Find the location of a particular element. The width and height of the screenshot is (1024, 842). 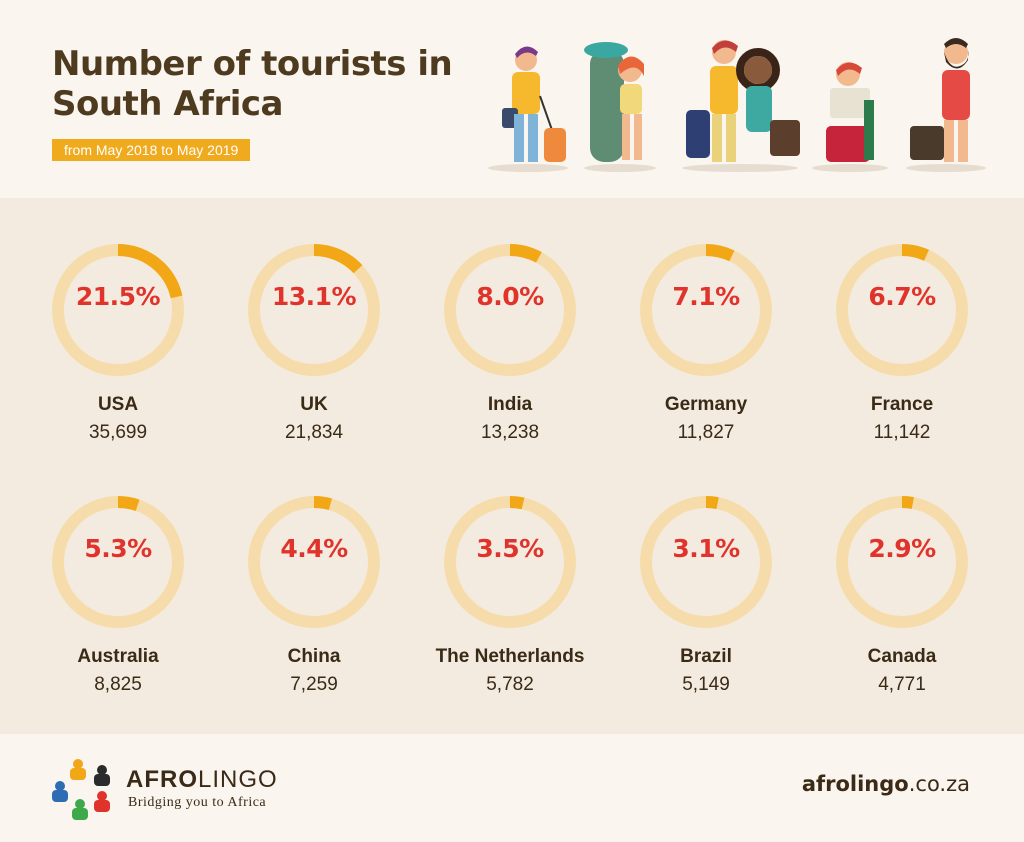

country-label: Germany is located at coordinates (706, 404).